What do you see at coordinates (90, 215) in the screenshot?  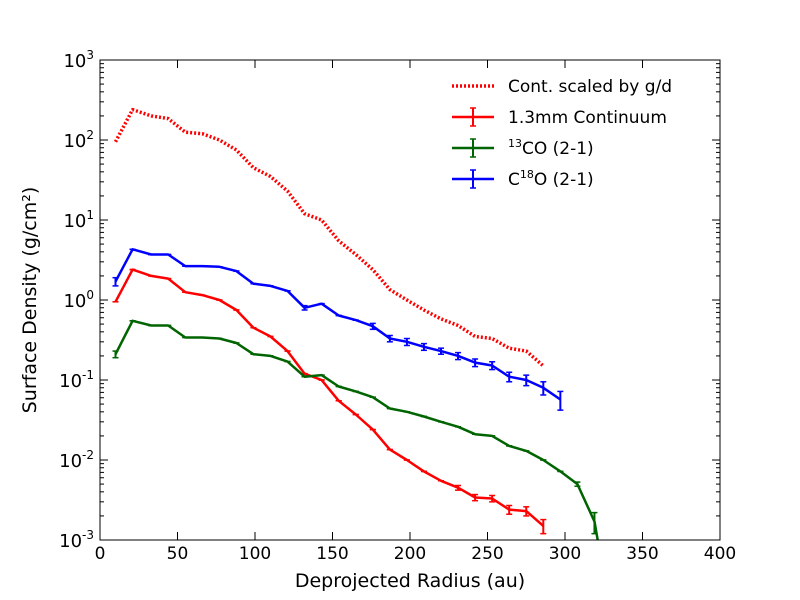 I see `y-tick-exponent: 1` at bounding box center [90, 215].